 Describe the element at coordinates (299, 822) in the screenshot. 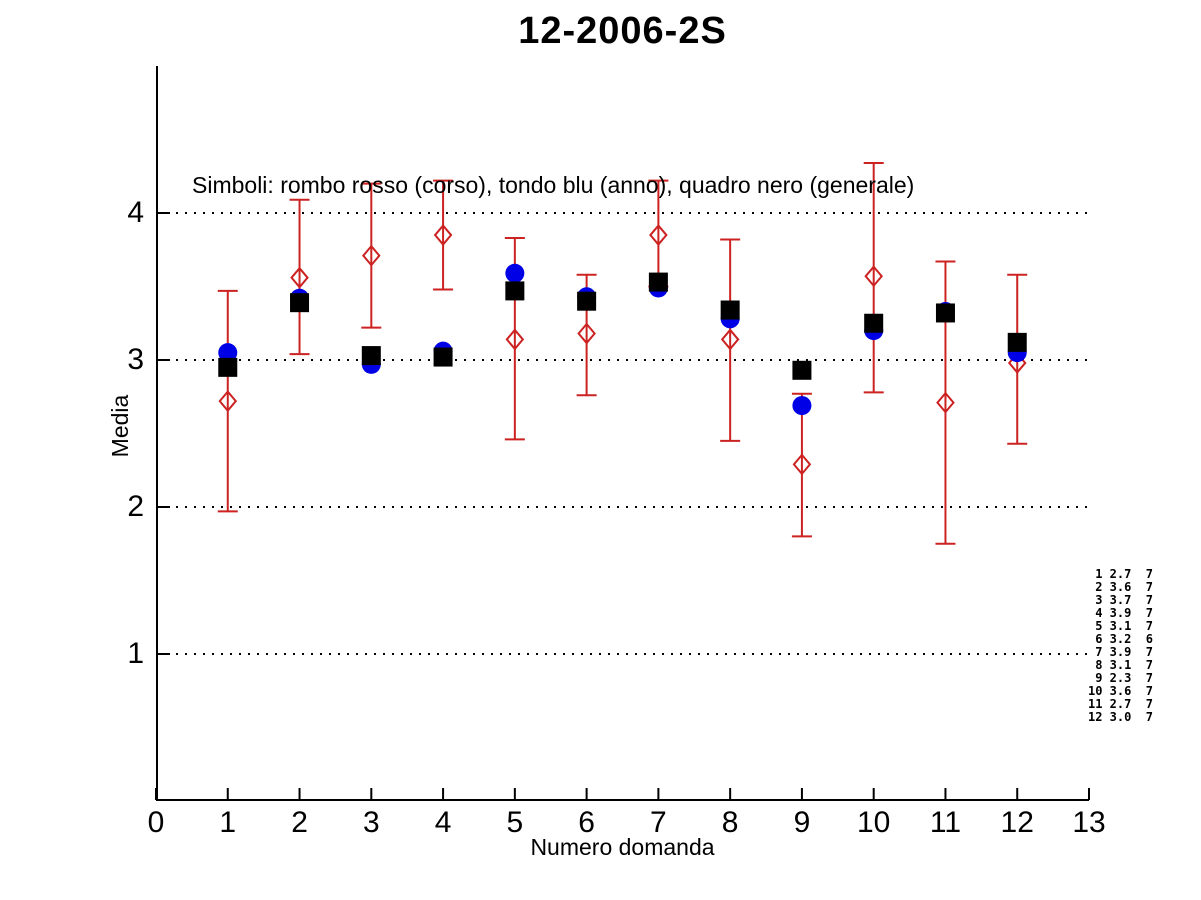

I see `x-tick-label-2: 2` at that location.